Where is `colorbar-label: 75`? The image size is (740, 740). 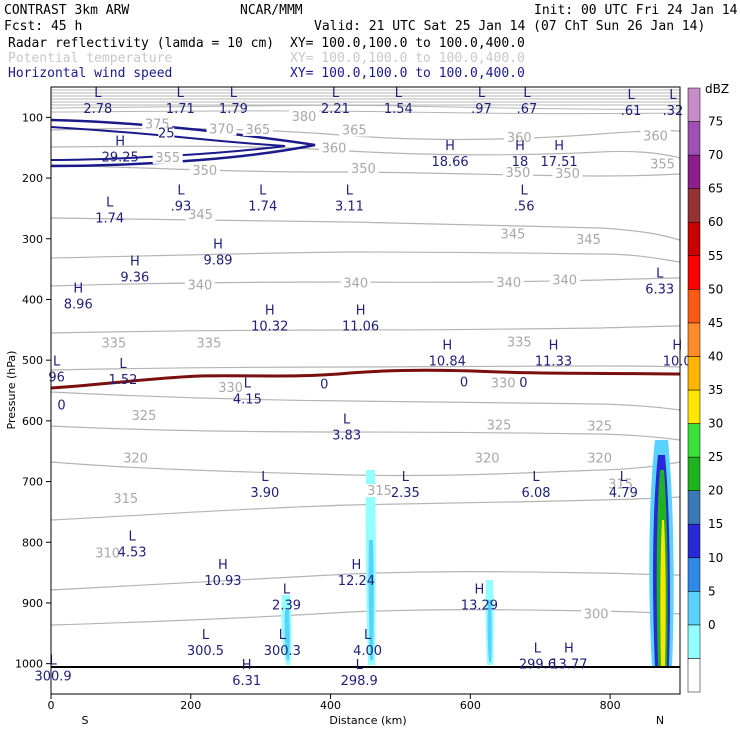 colorbar-label: 75 is located at coordinates (715, 122).